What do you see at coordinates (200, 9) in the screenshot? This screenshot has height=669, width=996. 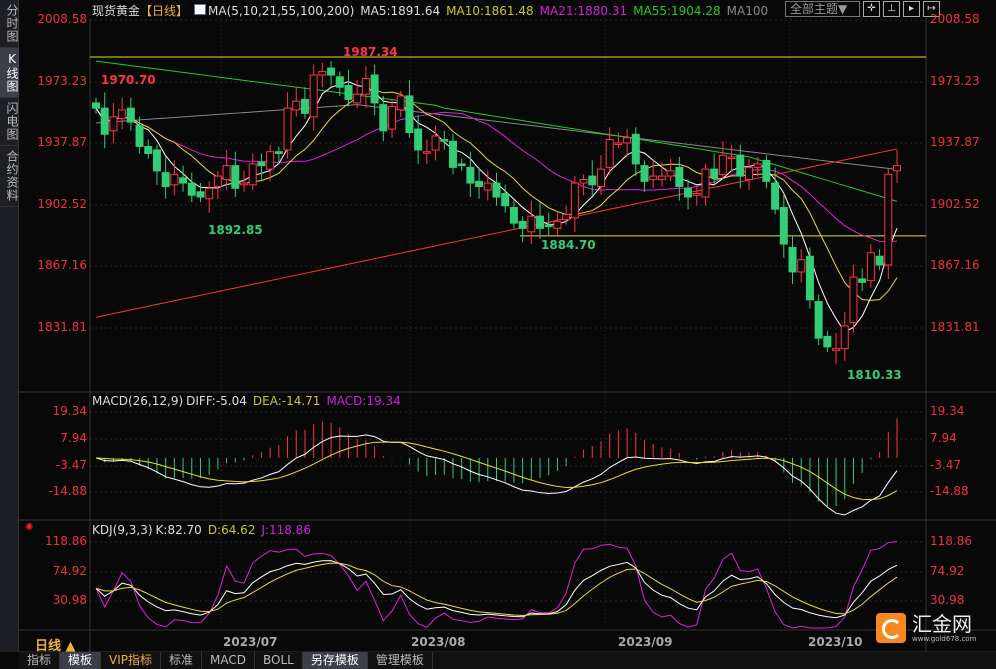 I see `ma-indicator-icon` at bounding box center [200, 9].